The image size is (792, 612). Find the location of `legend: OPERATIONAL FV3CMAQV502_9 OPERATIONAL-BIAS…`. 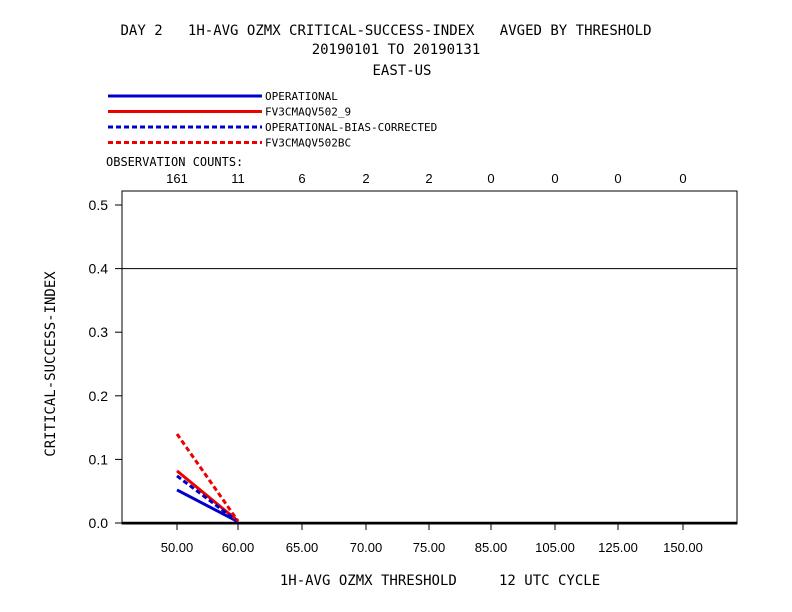

legend: OPERATIONAL FV3CMAQV502_9 OPERATIONAL-BIAS… is located at coordinates (272, 120).